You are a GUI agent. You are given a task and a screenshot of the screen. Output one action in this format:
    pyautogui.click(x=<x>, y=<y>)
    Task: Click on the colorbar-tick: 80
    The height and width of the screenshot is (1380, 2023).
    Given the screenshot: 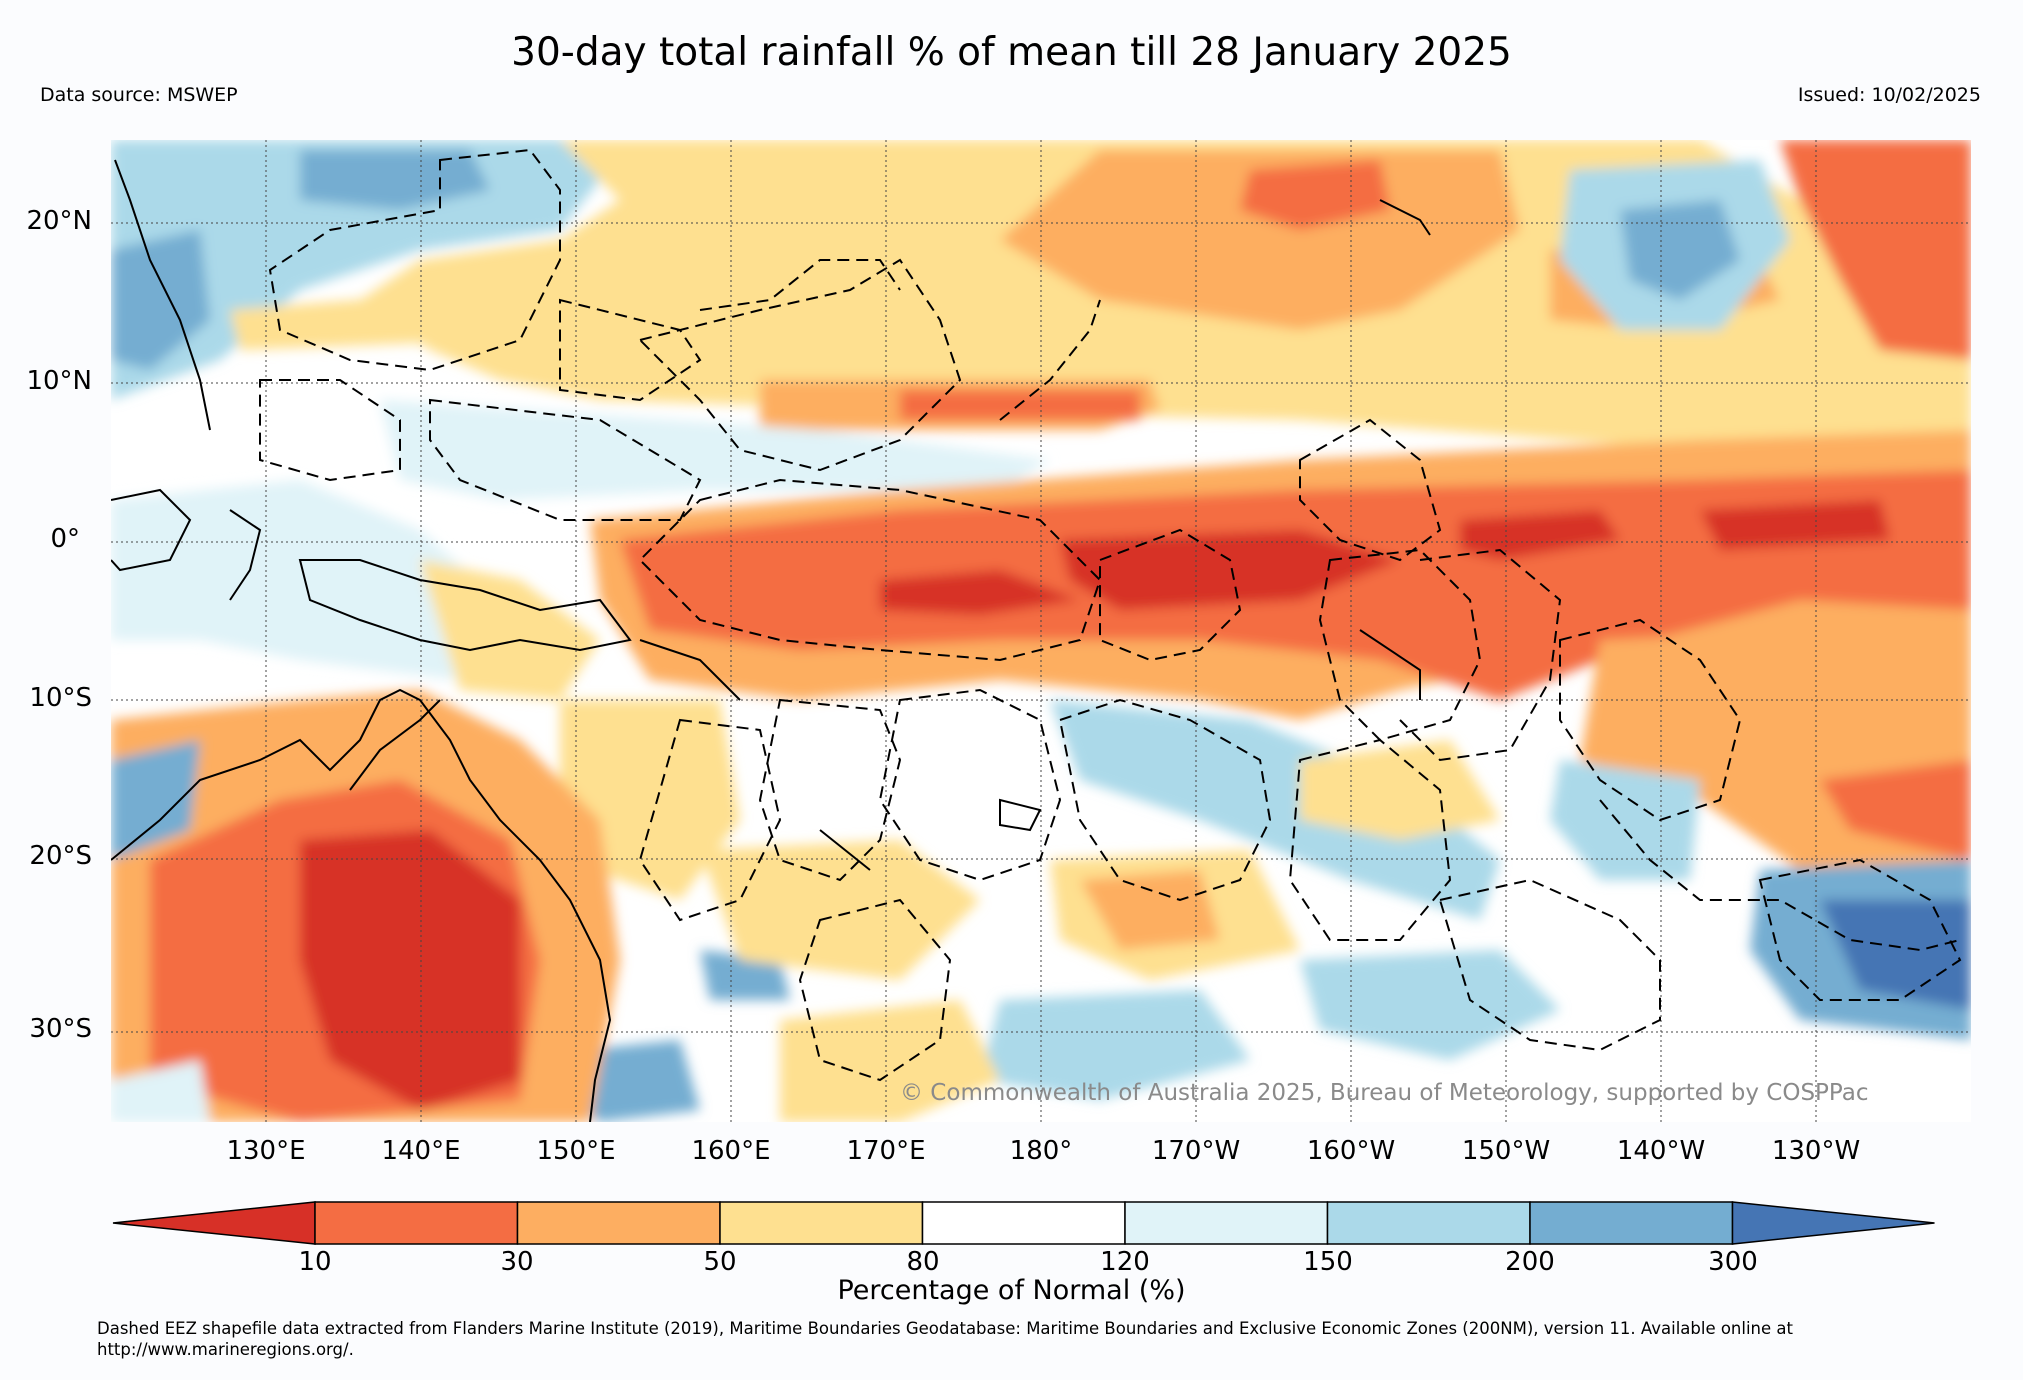 What is the action you would take?
    pyautogui.click(x=923, y=1262)
    